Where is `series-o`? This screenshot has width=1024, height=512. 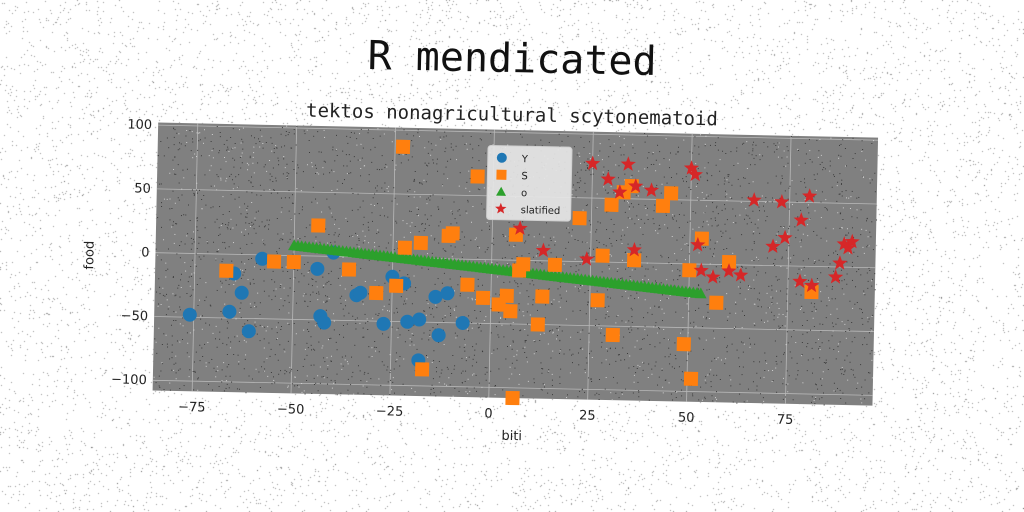
series-o is located at coordinates (497, 269).